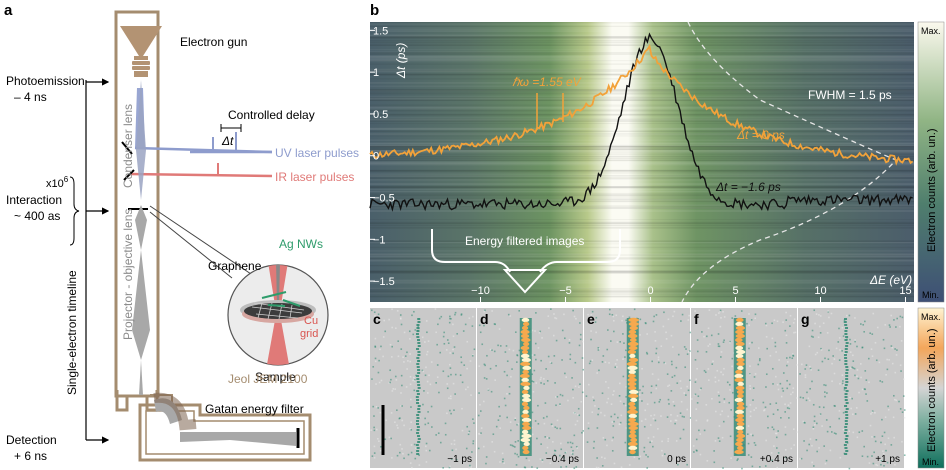 The width and height of the screenshot is (946, 470). I want to click on interaction-label: Interaction, so click(34, 200).